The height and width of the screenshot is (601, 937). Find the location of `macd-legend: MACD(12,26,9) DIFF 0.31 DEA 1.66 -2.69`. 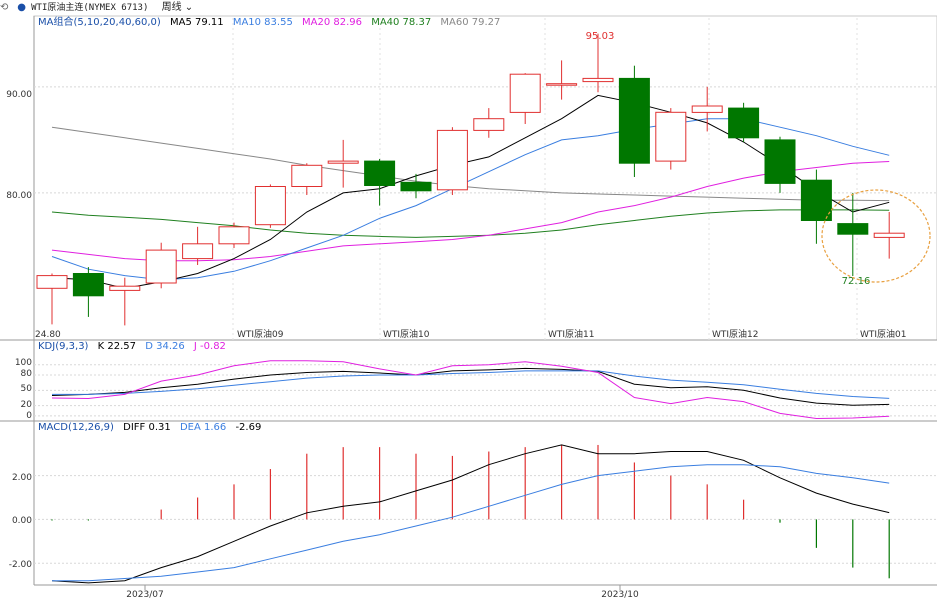

macd-legend: MACD(12,26,9) DIFF 0.31 DEA 1.66 -2.69 is located at coordinates (152, 428).